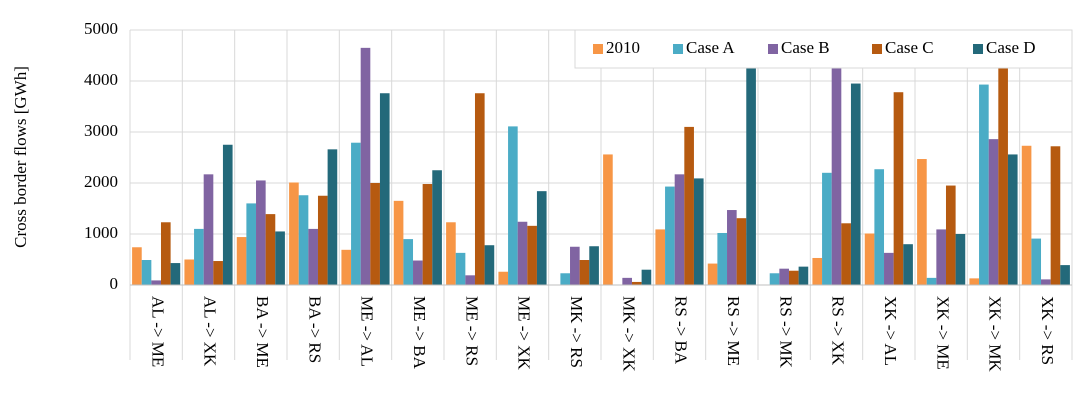 This screenshot has height=401, width=1082. What do you see at coordinates (805, 47) in the screenshot?
I see `legend-label: Case B` at bounding box center [805, 47].